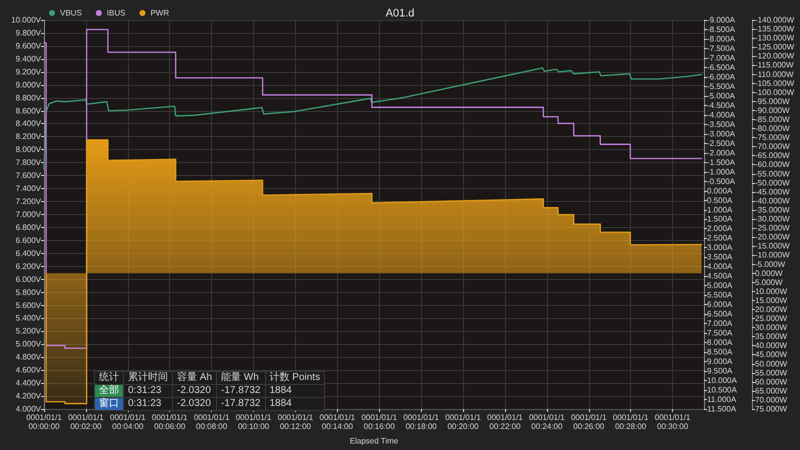 The height and width of the screenshot is (450, 800). What do you see at coordinates (589, 422) in the screenshot?
I see `x-tick-label: 0001/01/1 00:26:00` at bounding box center [589, 422].